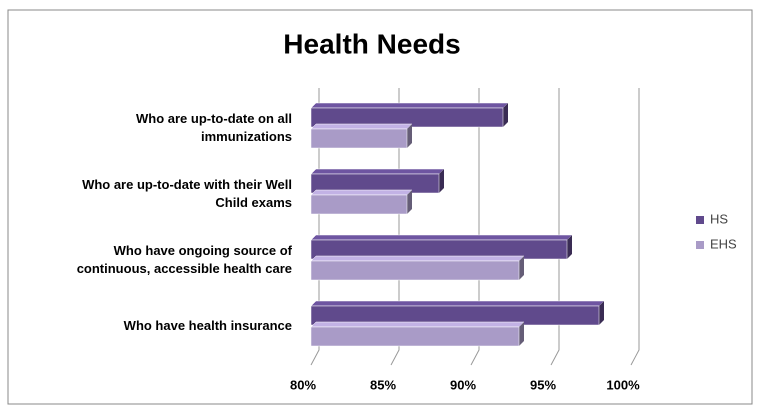 The image size is (761, 412). Describe the element at coordinates (383, 384) in the screenshot. I see `x-tick-label: 85%` at that location.